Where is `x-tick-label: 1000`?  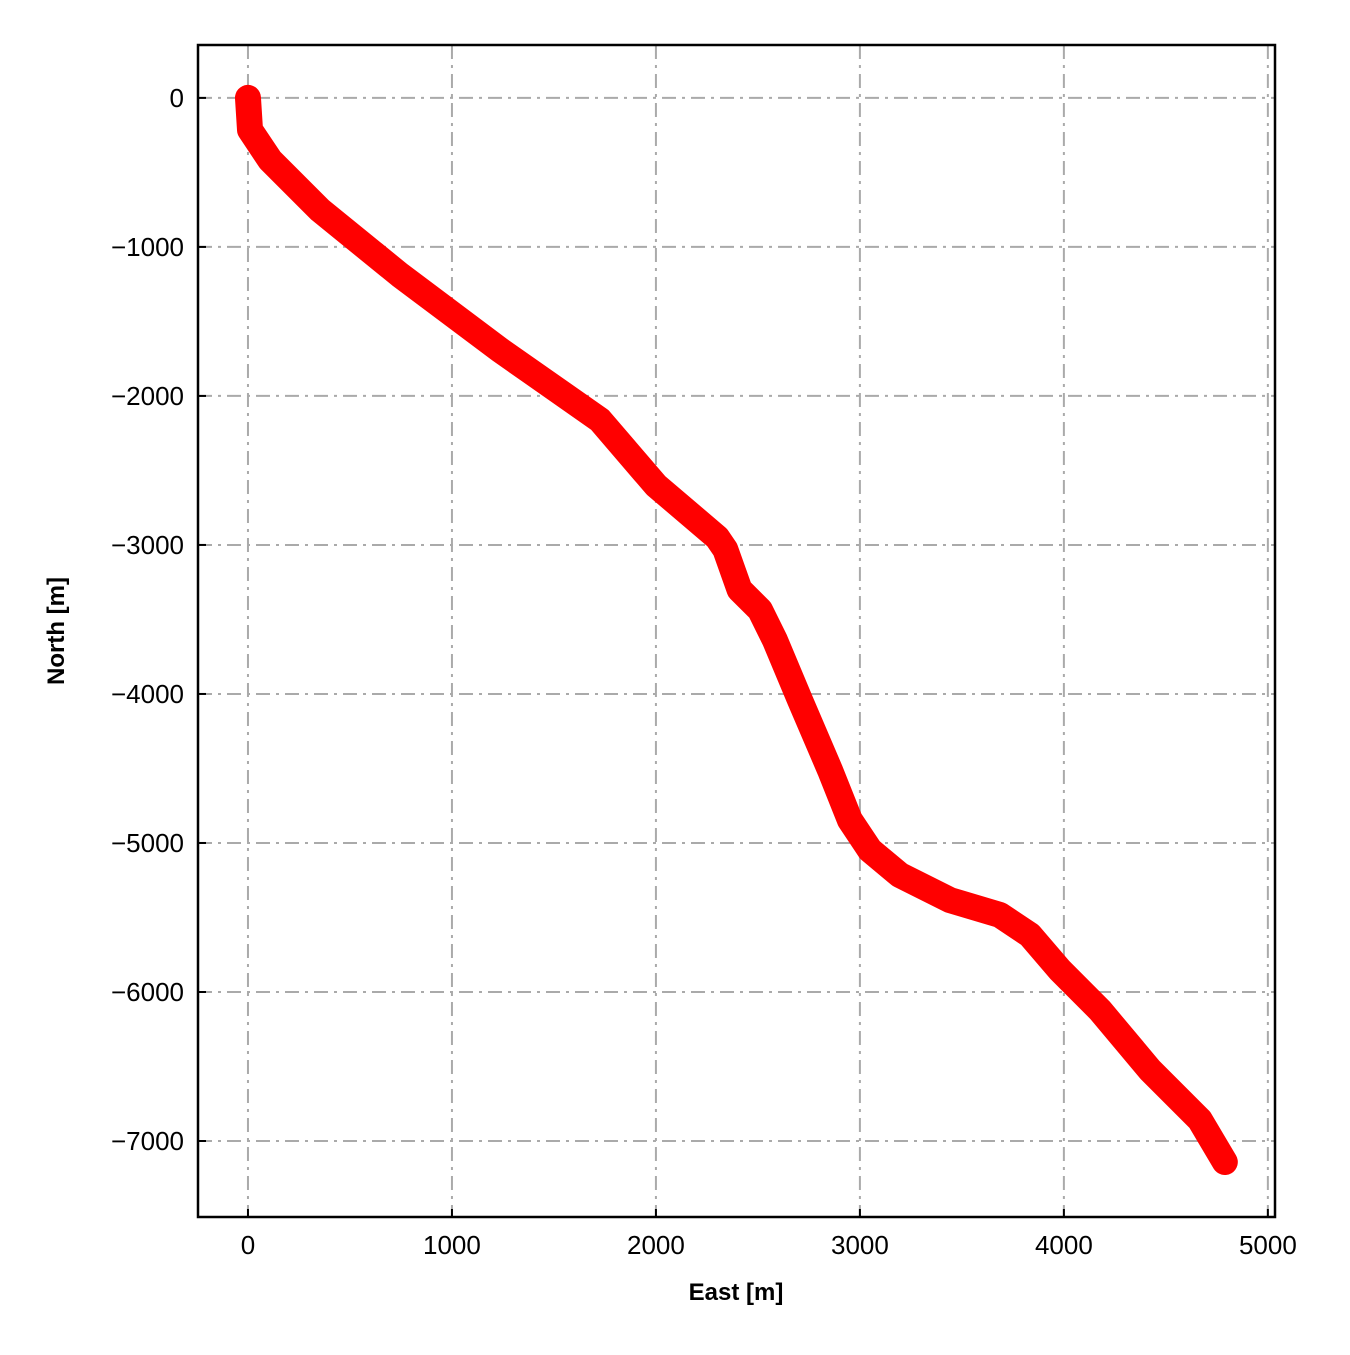 x-tick-label: 1000 is located at coordinates (452, 1245).